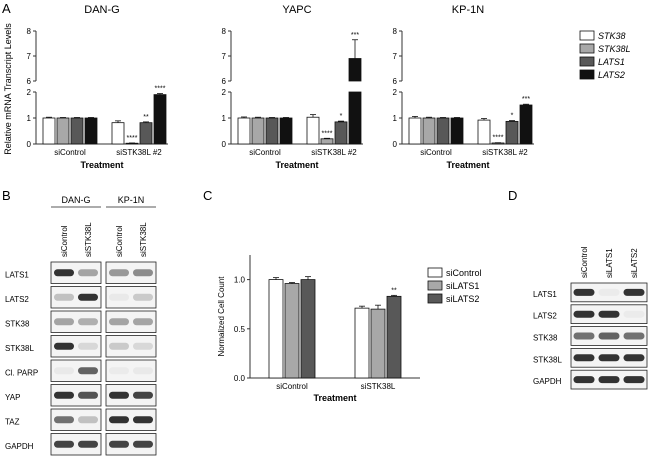 Image resolution: width=650 pixels, height=464 pixels. What do you see at coordinates (612, 36) in the screenshot?
I see `legend-label: STK38` at bounding box center [612, 36].